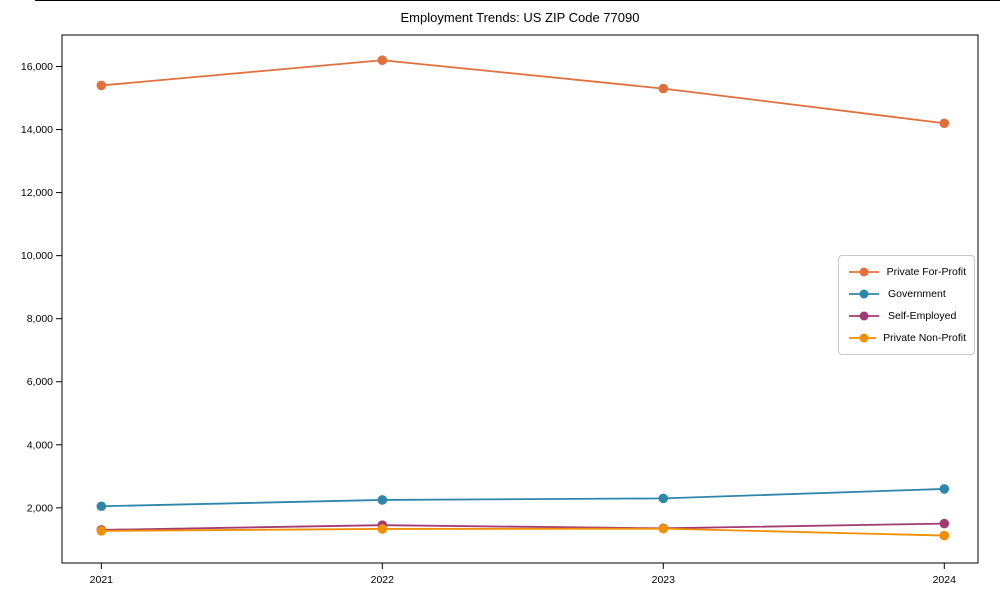  Describe the element at coordinates (922, 316) in the screenshot. I see `legend-label-self-employed: Self-Employed` at that location.